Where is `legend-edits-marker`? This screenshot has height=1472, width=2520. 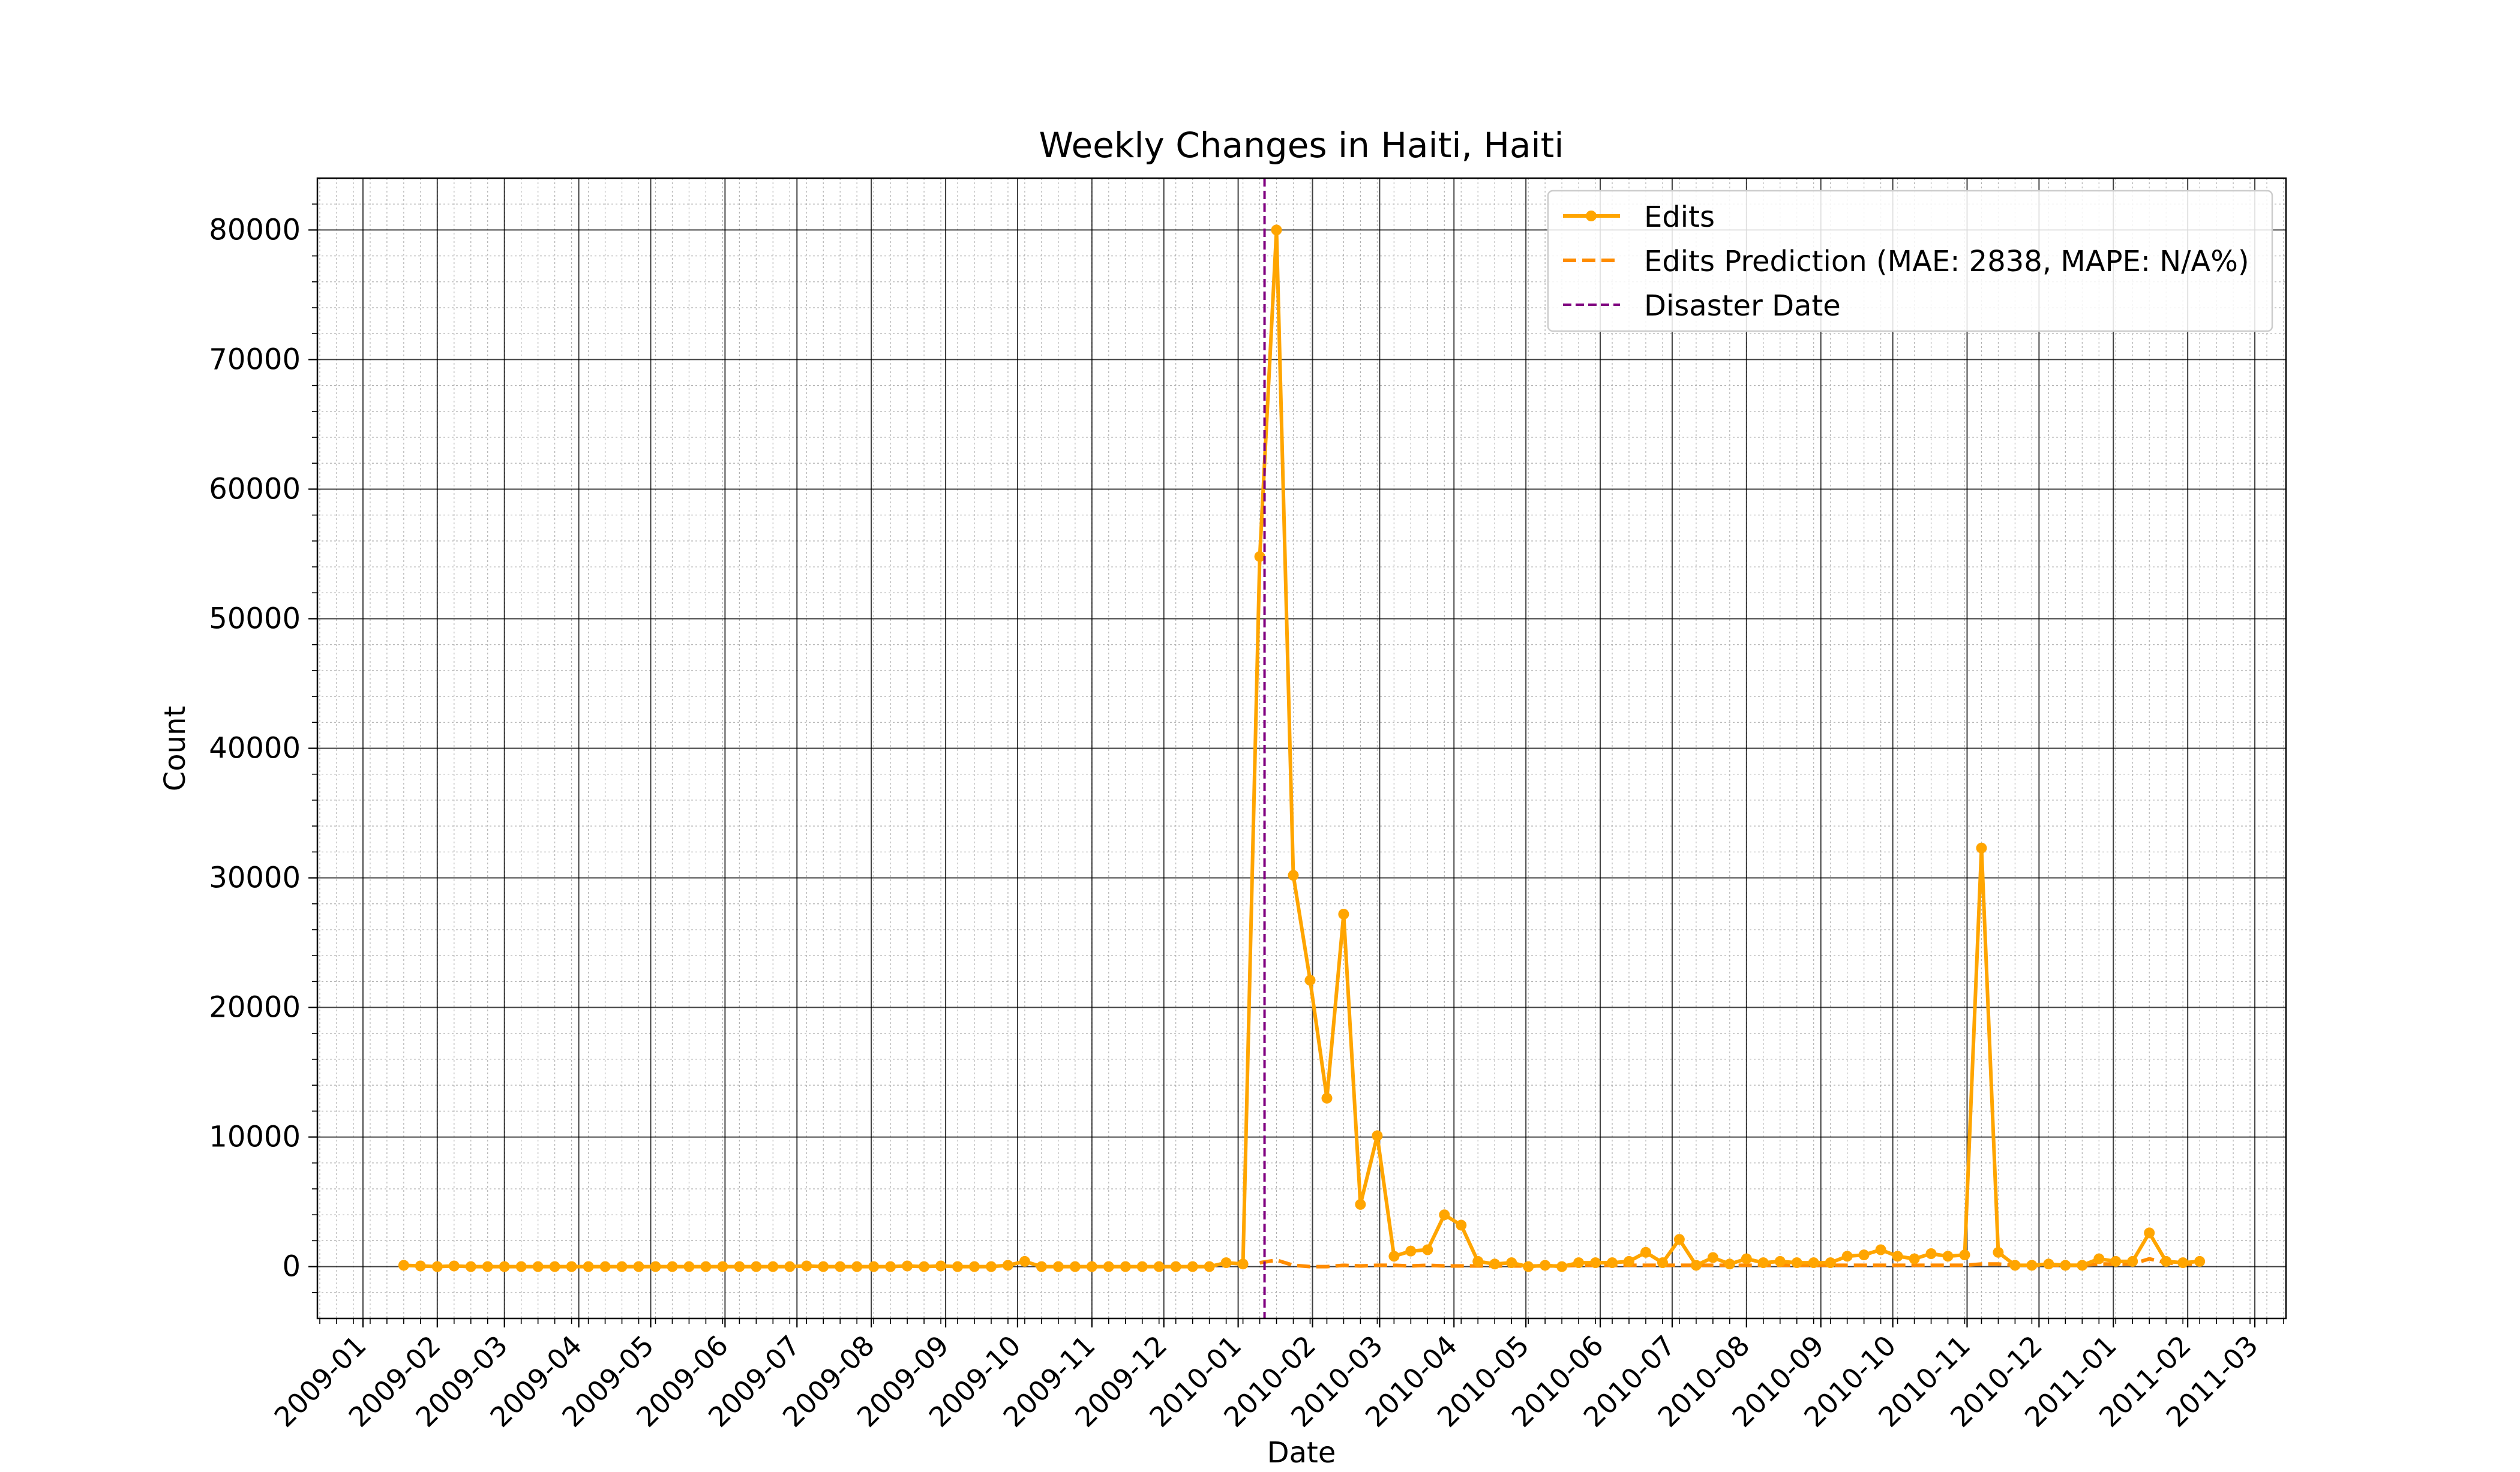 legend-edits-marker is located at coordinates (1591, 216).